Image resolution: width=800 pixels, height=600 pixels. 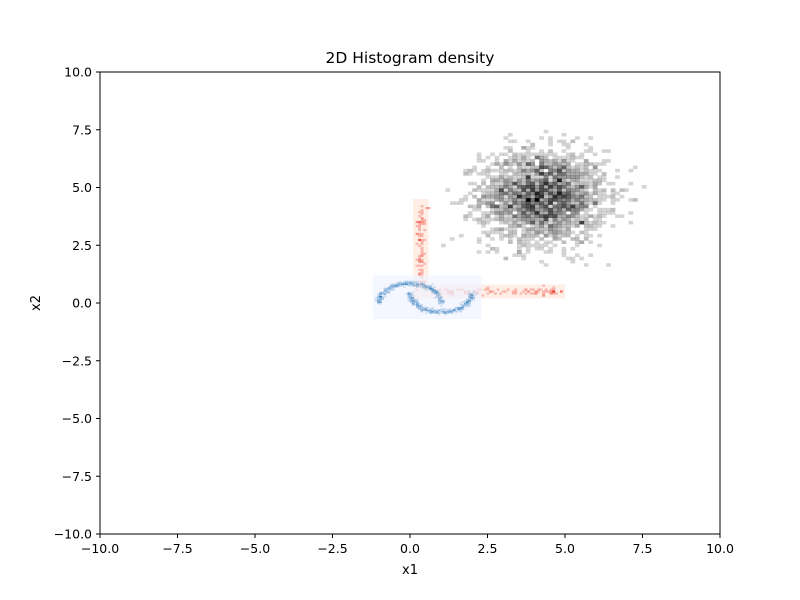 I want to click on x-tick-label: −10.0, so click(x=100, y=548).